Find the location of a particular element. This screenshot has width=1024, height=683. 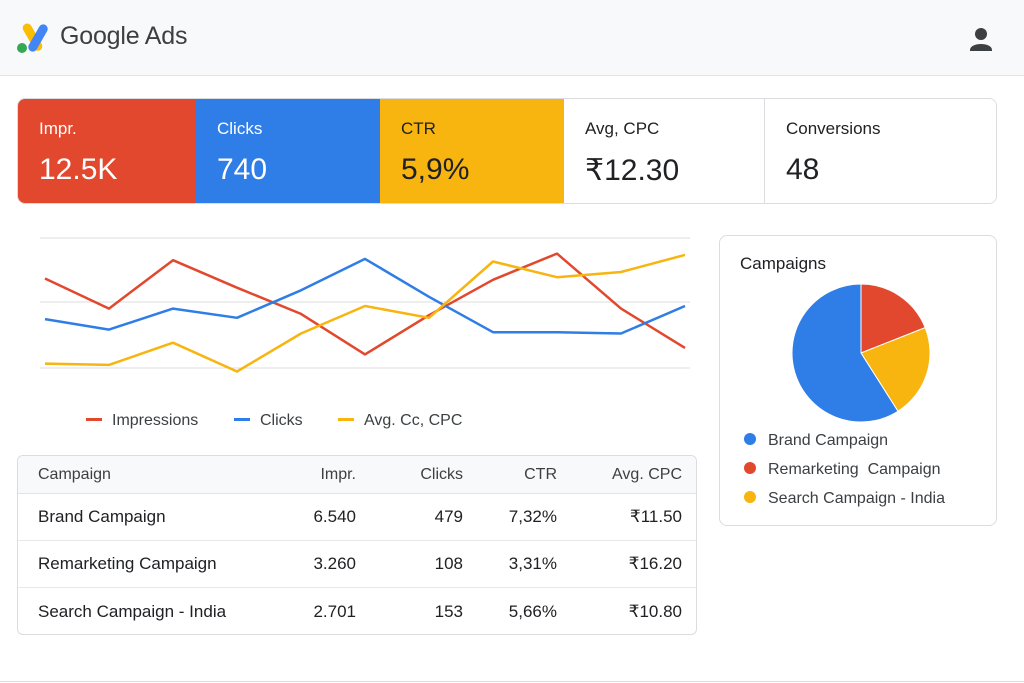

avg-cpc-cell: ₹10.80 is located at coordinates (655, 611).